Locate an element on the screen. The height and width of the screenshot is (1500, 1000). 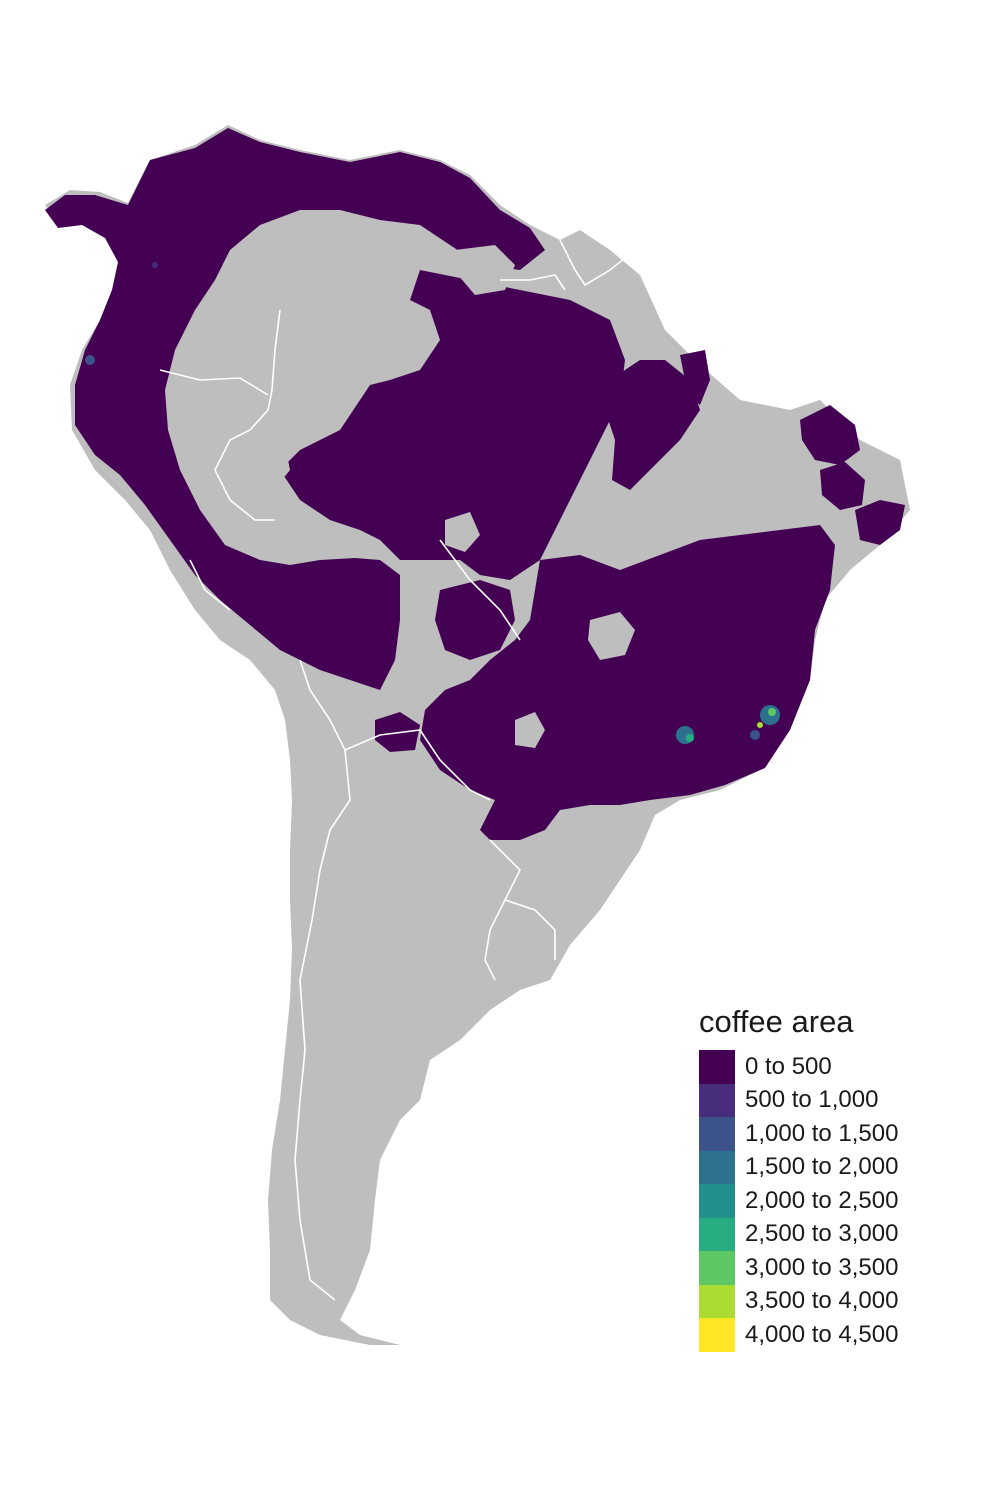
legend-label: 1,000 to 1,500 is located at coordinates (822, 1133).